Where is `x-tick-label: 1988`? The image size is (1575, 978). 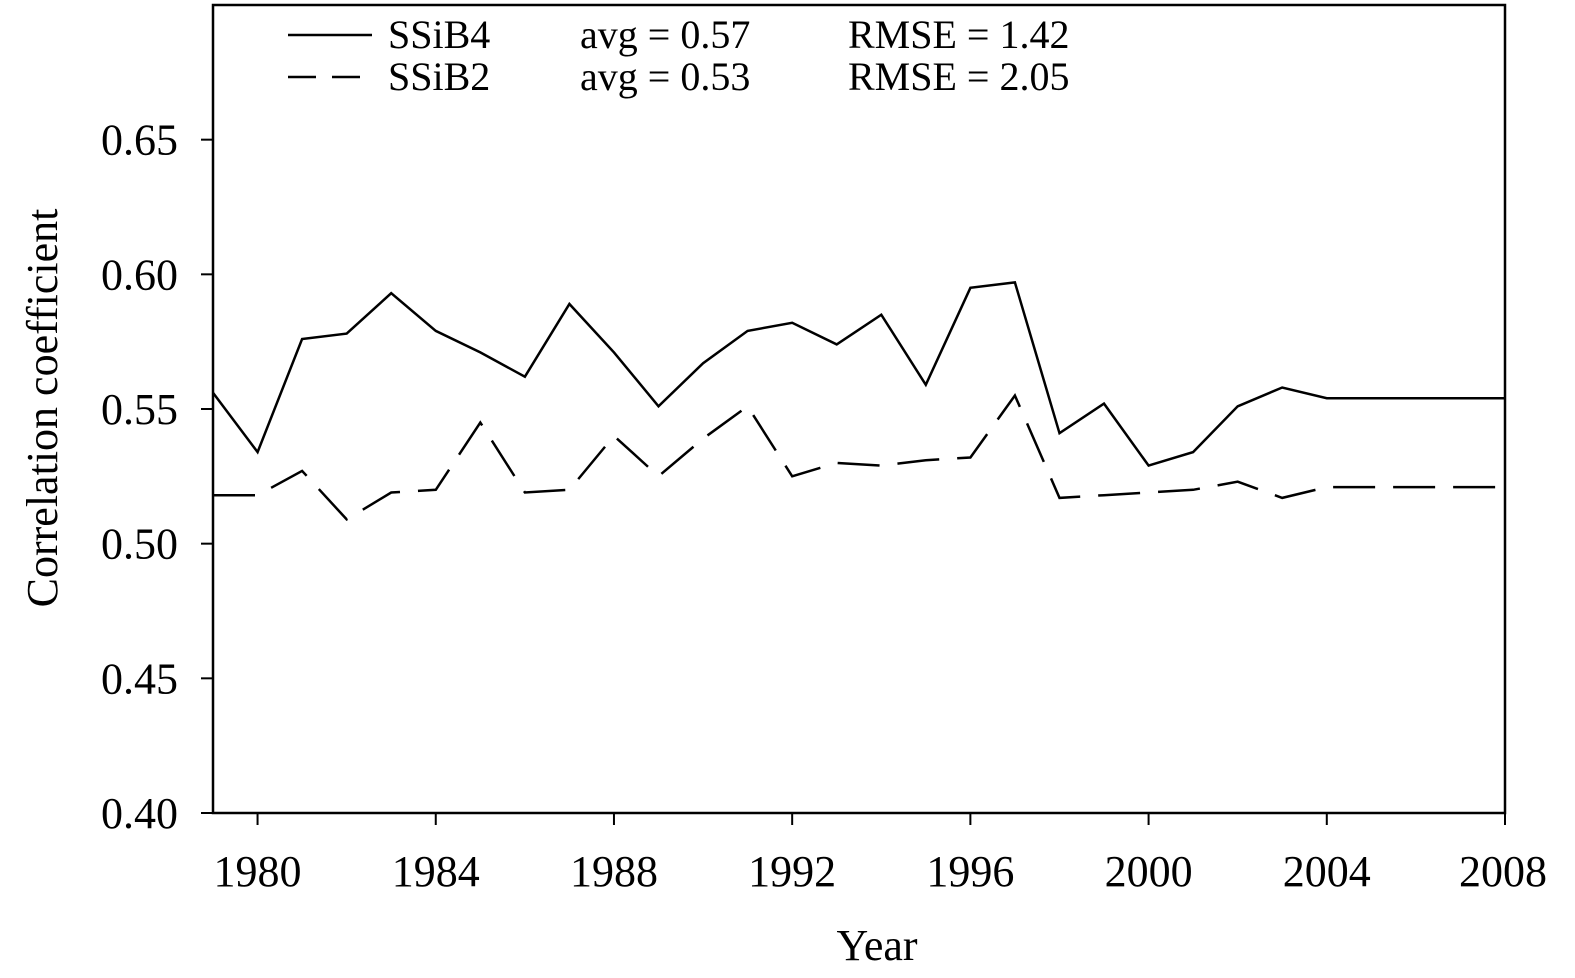 x-tick-label: 1988 is located at coordinates (614, 871).